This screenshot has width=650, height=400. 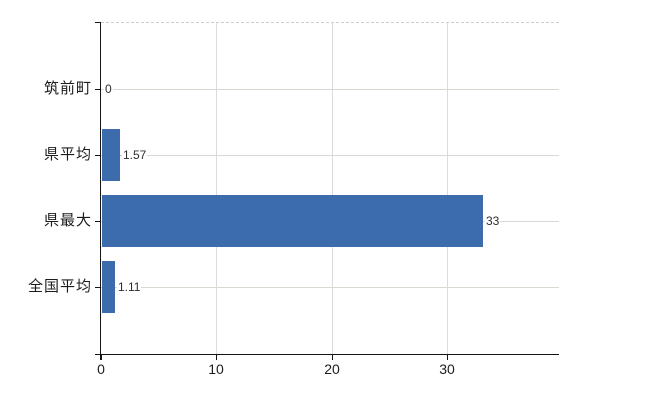 I want to click on category-label: 県最大, so click(x=67, y=220).